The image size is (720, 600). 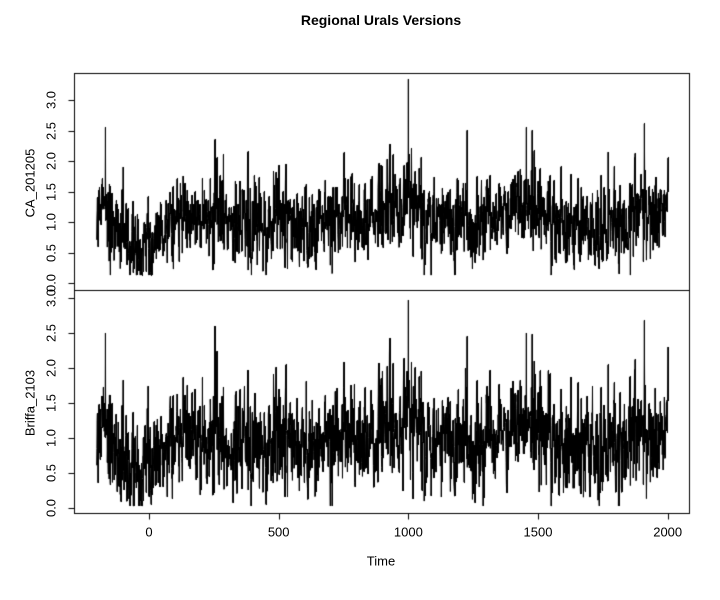 I want to click on x-tick-label: 500, so click(x=278, y=532).